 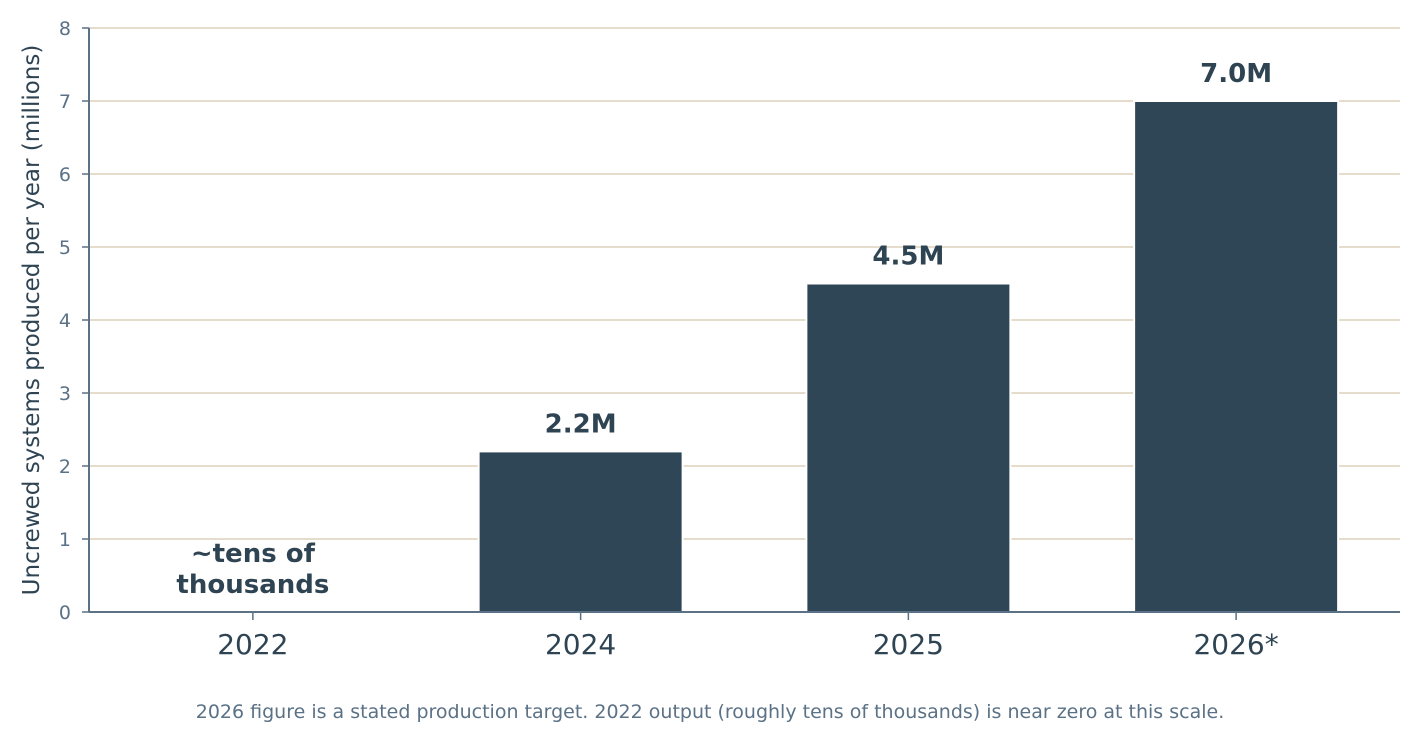 I want to click on bar-value-label: ~tens of thousands, so click(x=252, y=569).